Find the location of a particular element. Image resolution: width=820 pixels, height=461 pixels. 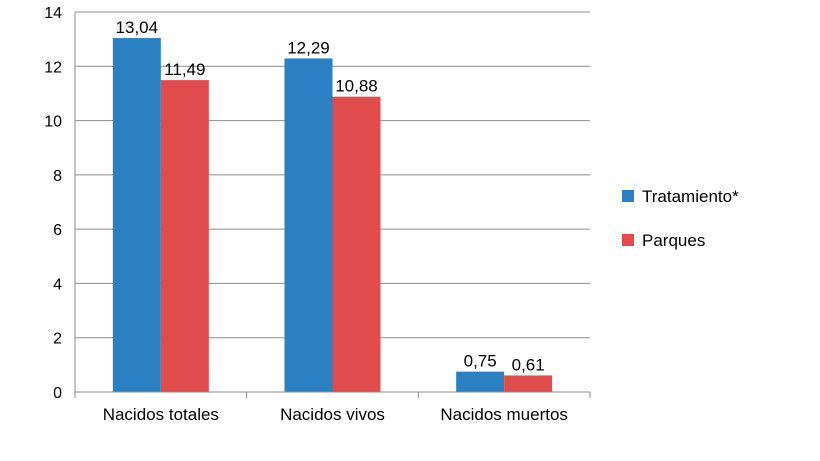

data-label: 12,29 is located at coordinates (308, 47).